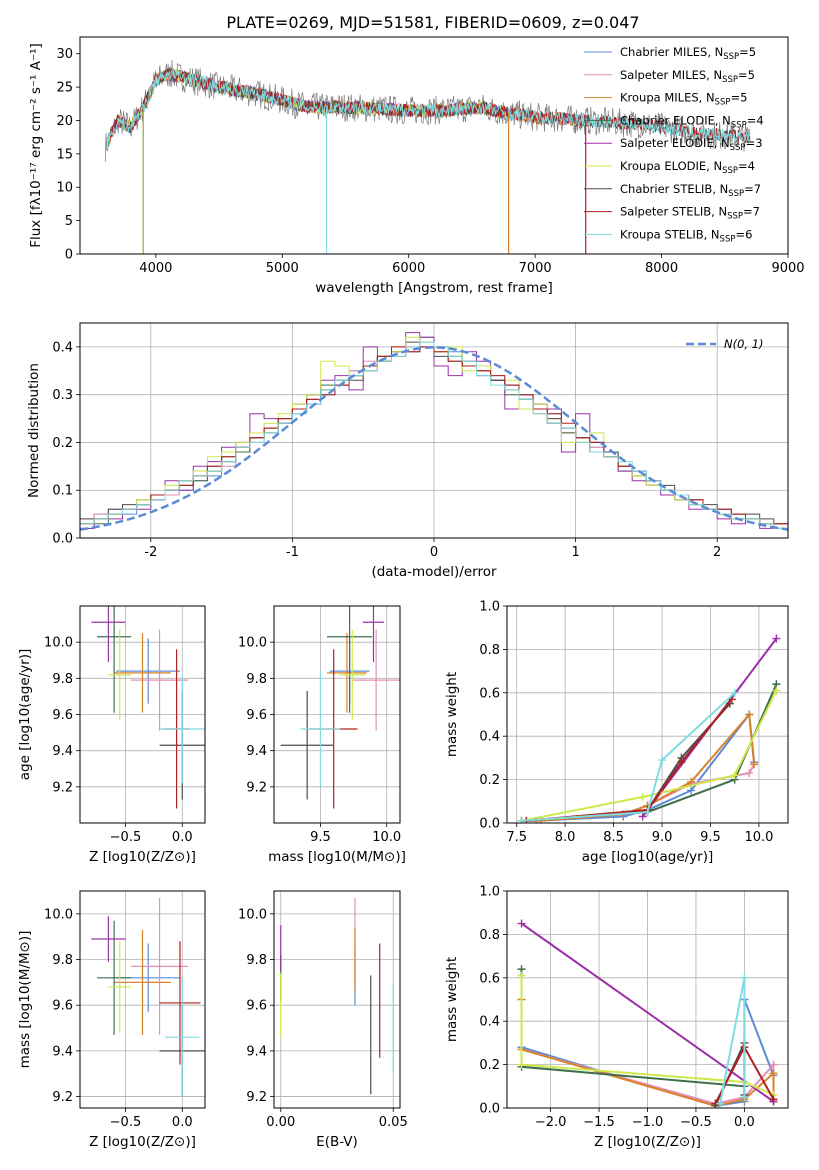  I want to click on y-tick-label: 5, so click(69, 221).